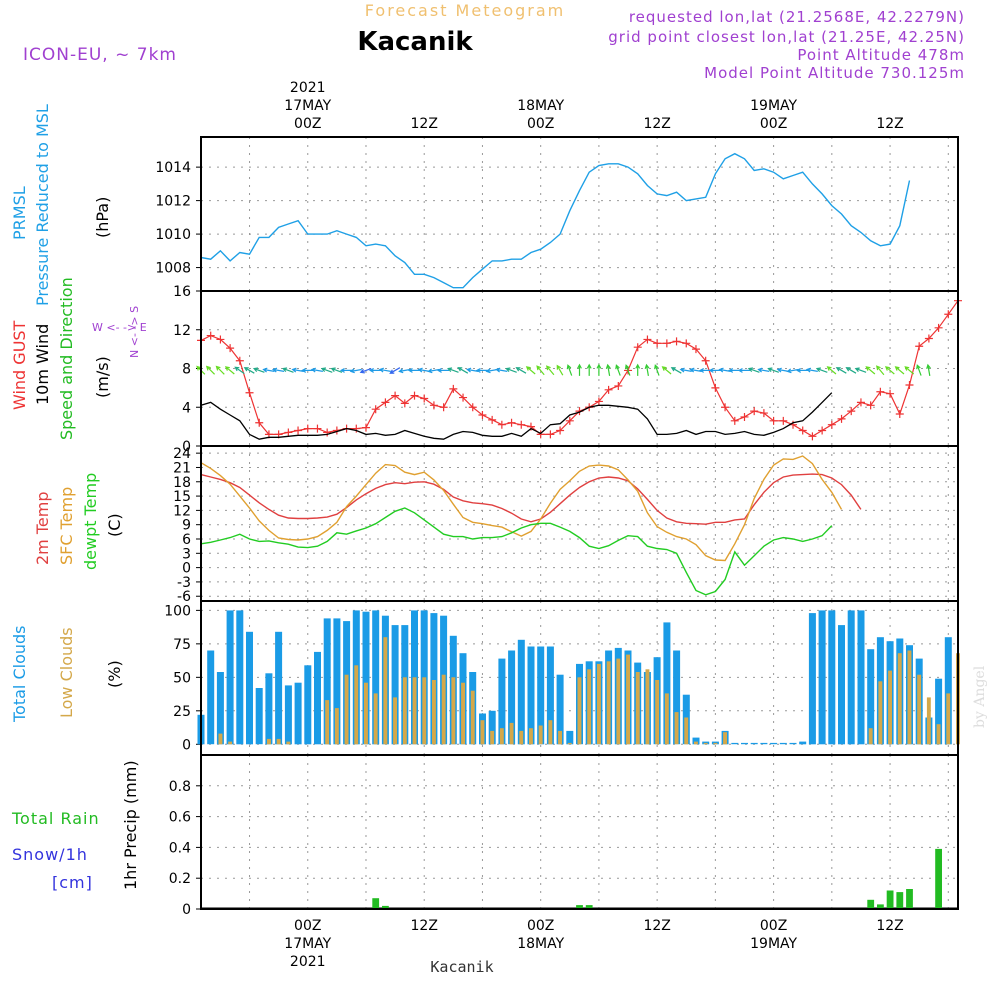 The height and width of the screenshot is (1000, 1000). What do you see at coordinates (540, 944) in the screenshot?
I see `bottom-time-label: 18MAY` at bounding box center [540, 944].